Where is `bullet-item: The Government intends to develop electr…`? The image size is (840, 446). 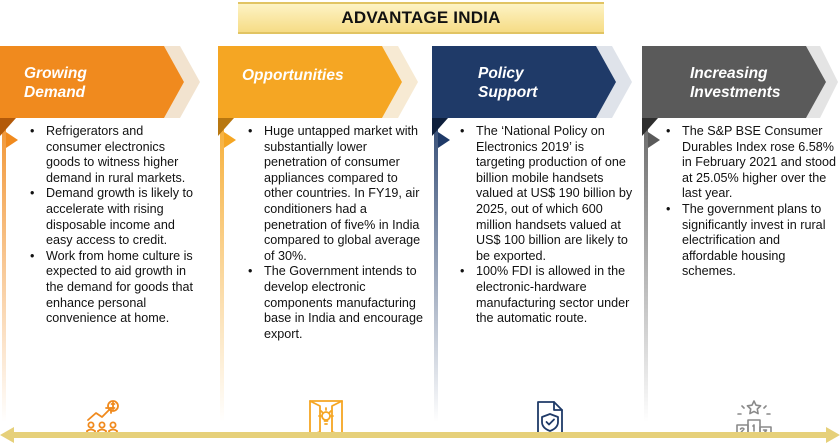 bullet-item: The Government intends to develop electr… is located at coordinates (334, 303).